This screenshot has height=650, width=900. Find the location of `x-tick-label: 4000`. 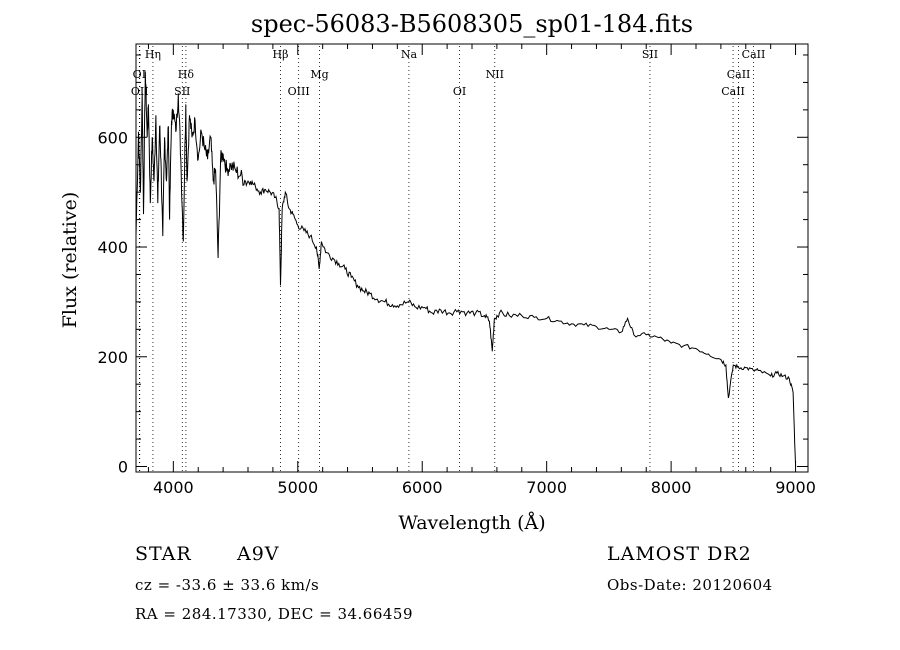

x-tick-label: 4000 is located at coordinates (173, 487).